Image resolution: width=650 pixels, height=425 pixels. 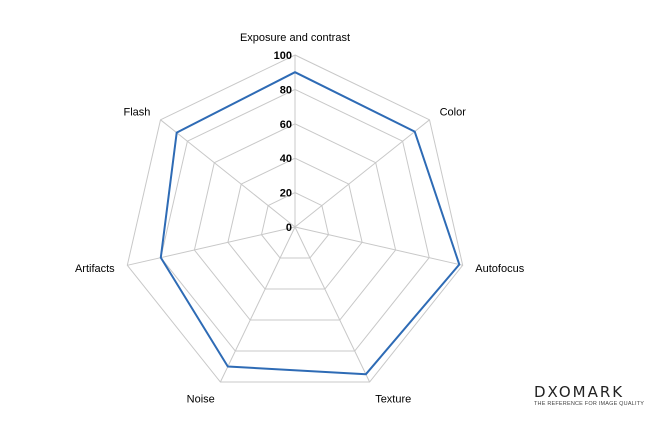 I want to click on tick-label-40: 40, so click(x=286, y=159).